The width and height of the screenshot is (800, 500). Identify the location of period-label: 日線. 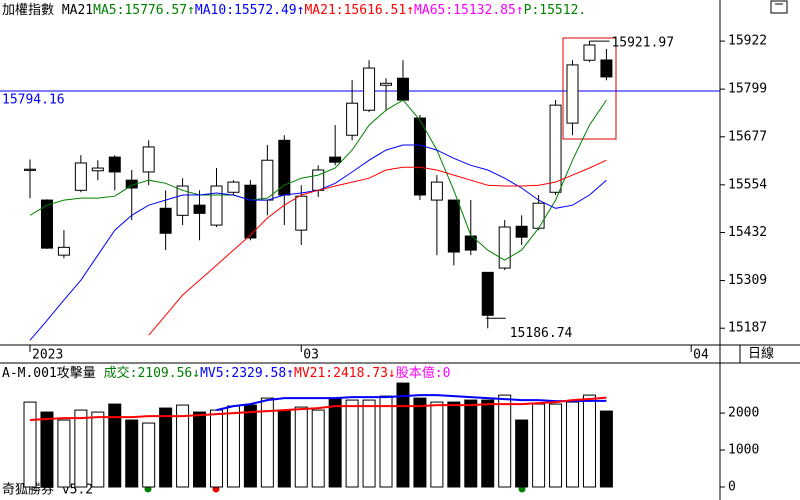
(761, 354).